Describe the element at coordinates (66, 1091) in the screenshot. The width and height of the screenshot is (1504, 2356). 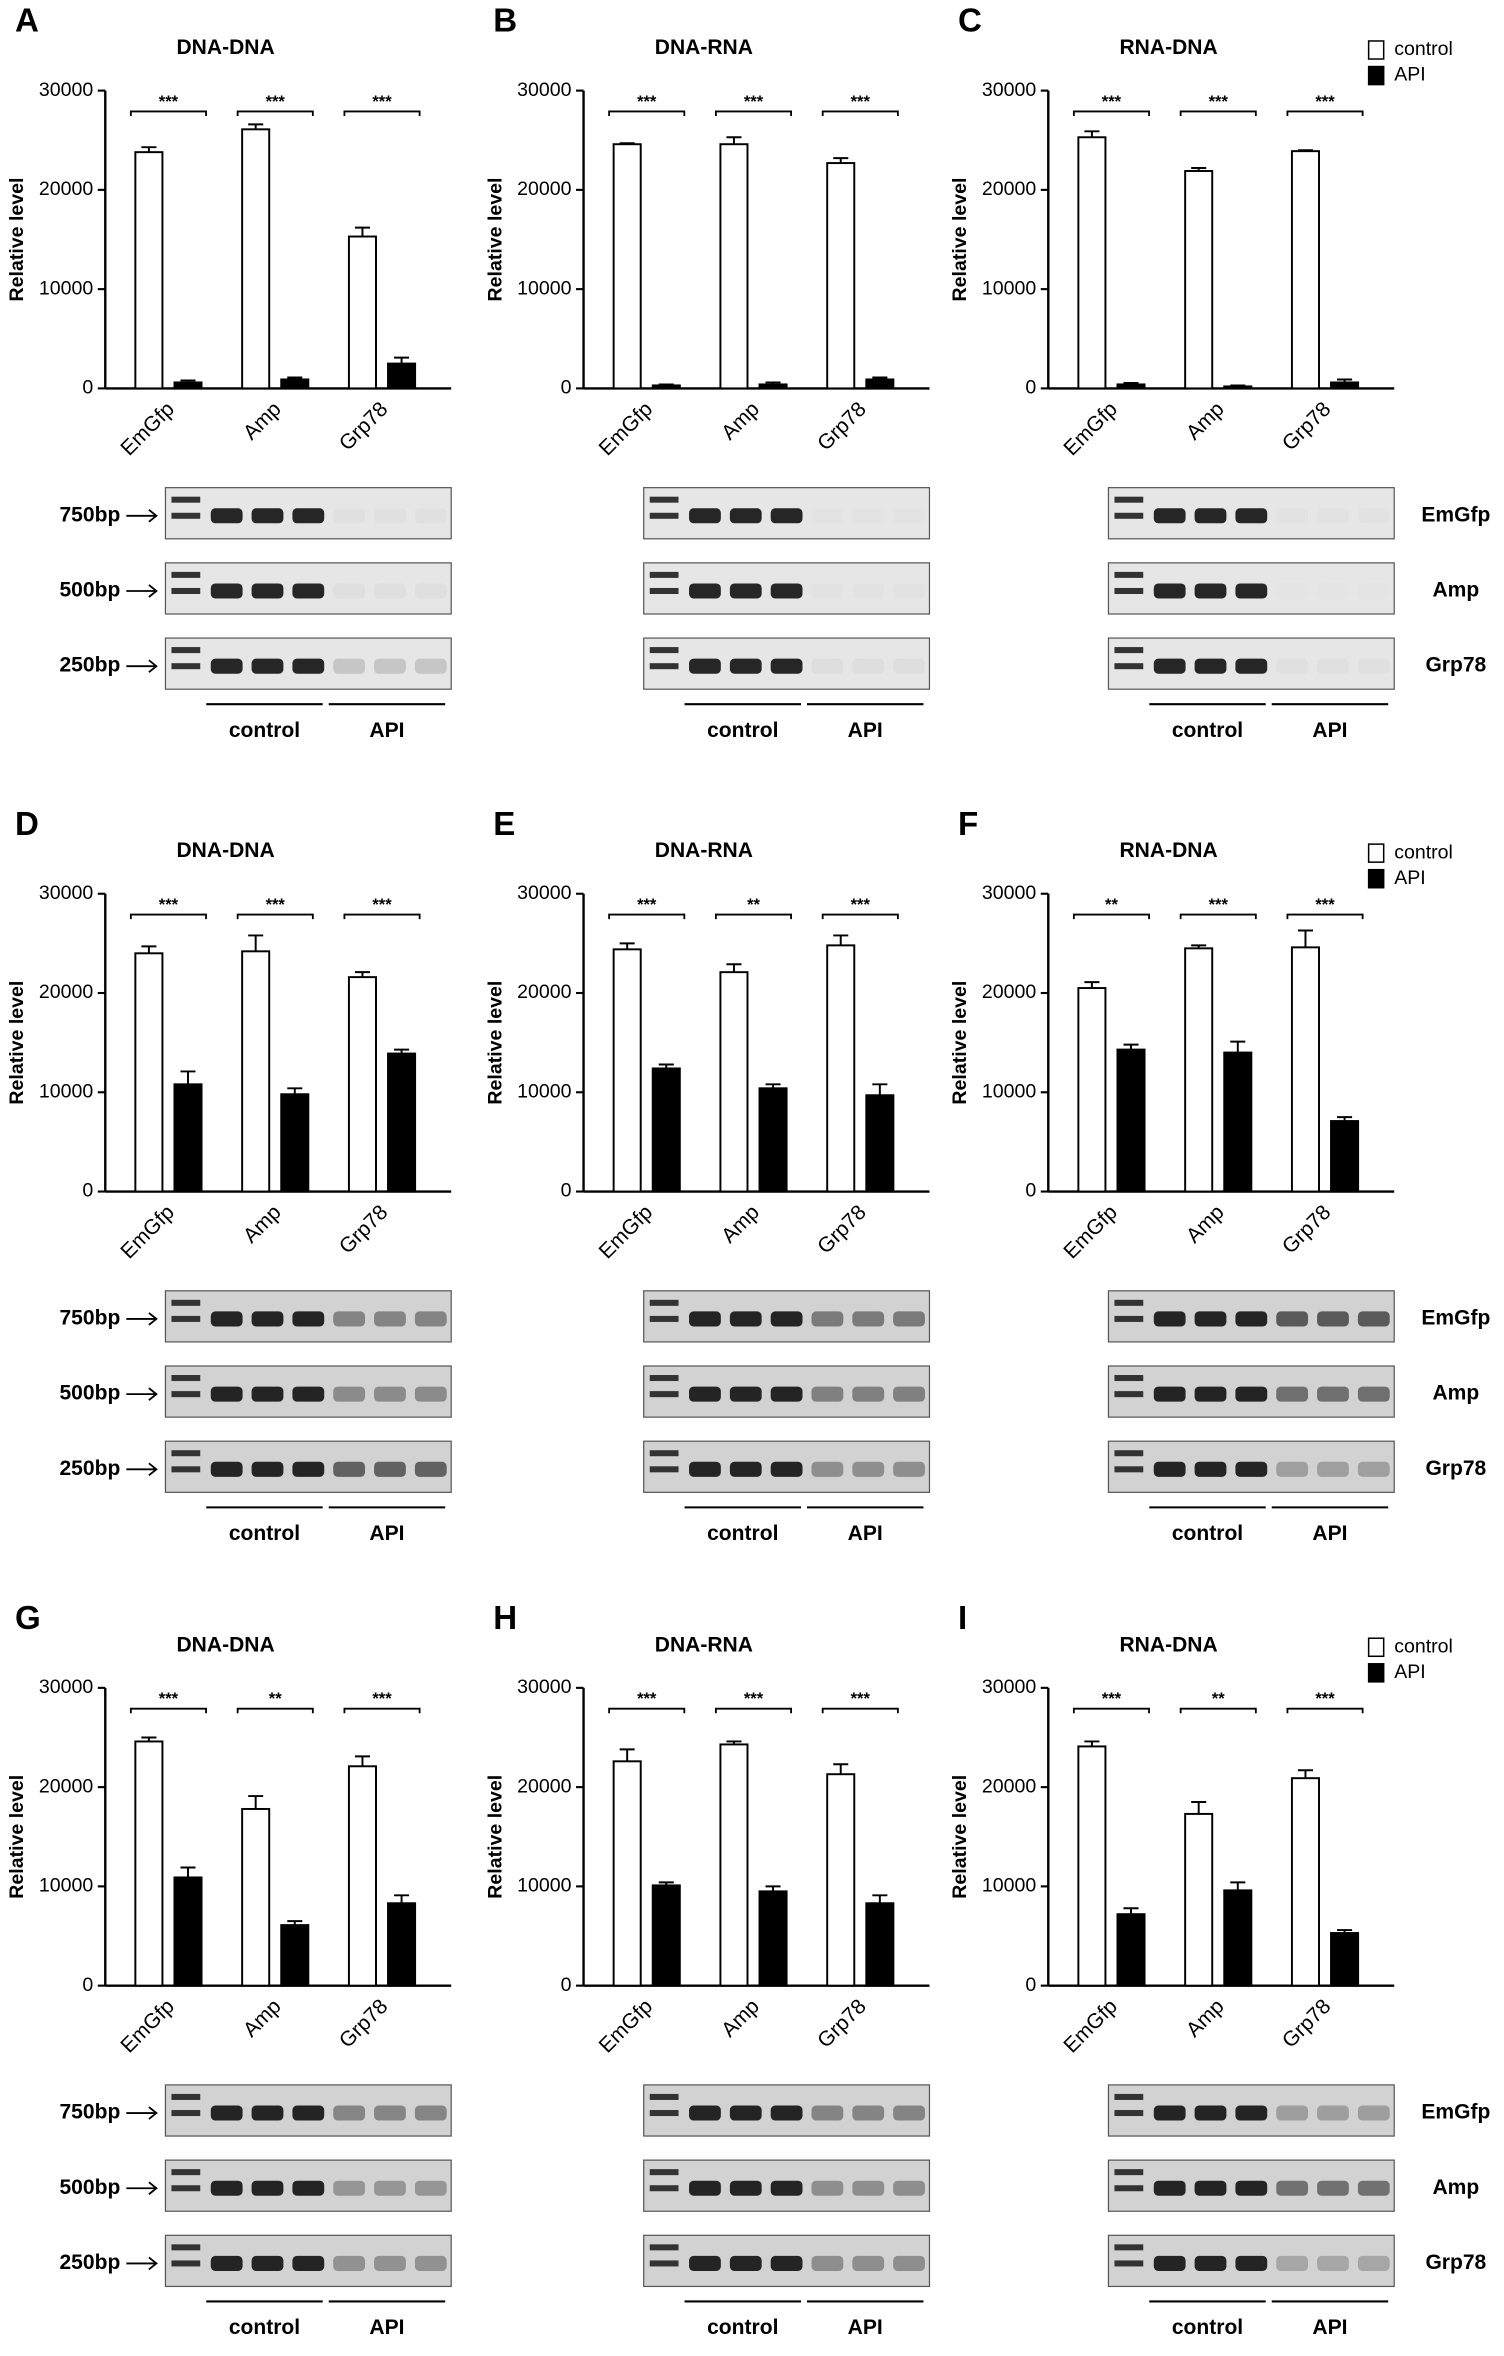
I see `y-tick-label: 10000` at that location.